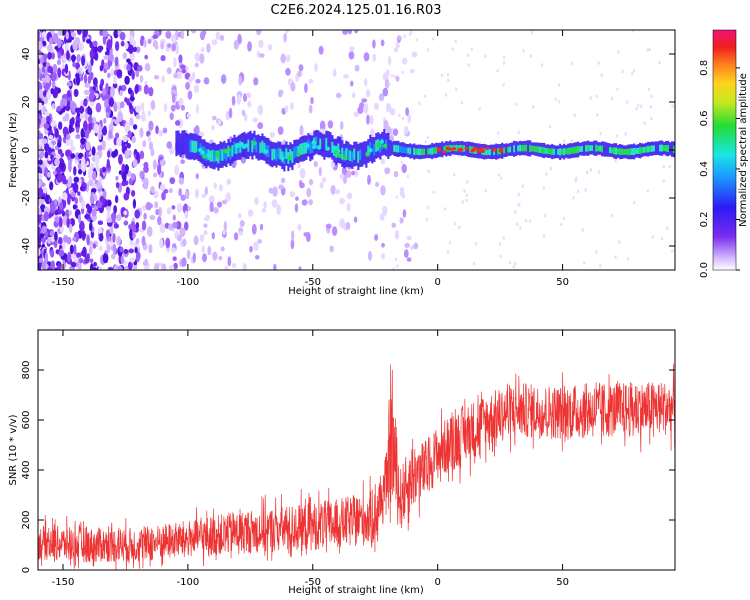 The height and width of the screenshot is (600, 750). I want to click on spectrogram-y-tick-label: 0, so click(26, 150).